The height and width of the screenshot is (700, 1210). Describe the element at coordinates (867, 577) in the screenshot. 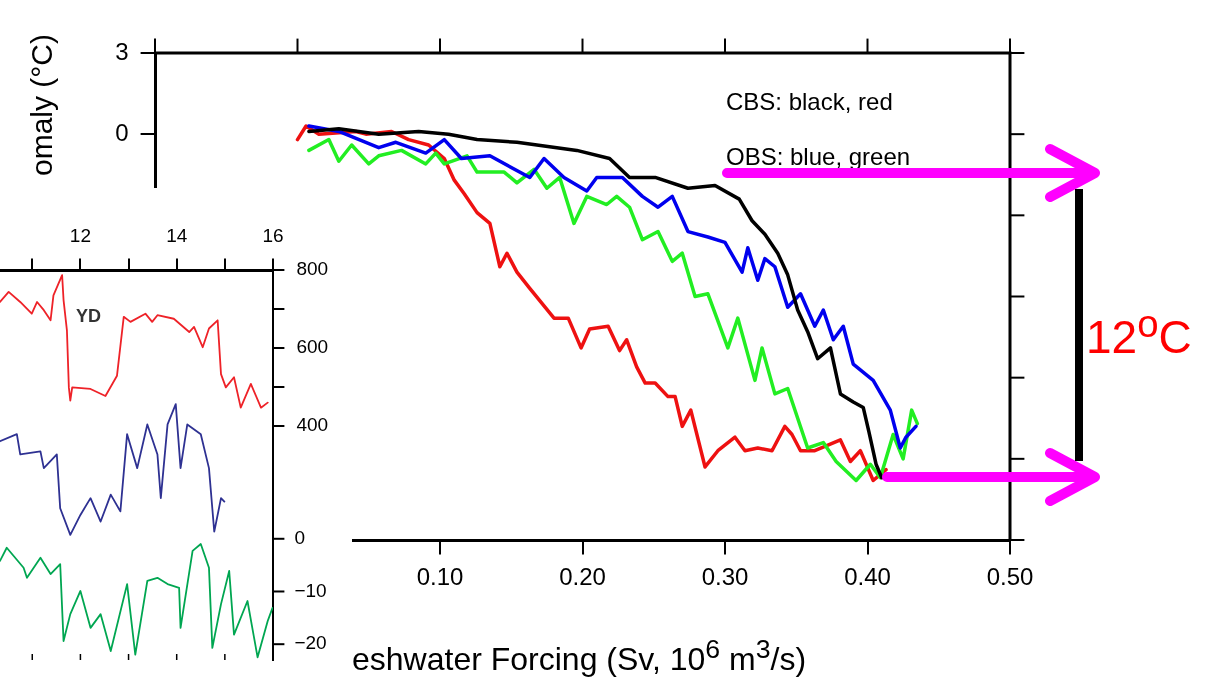

I see `x-tick-label: 0.40` at that location.